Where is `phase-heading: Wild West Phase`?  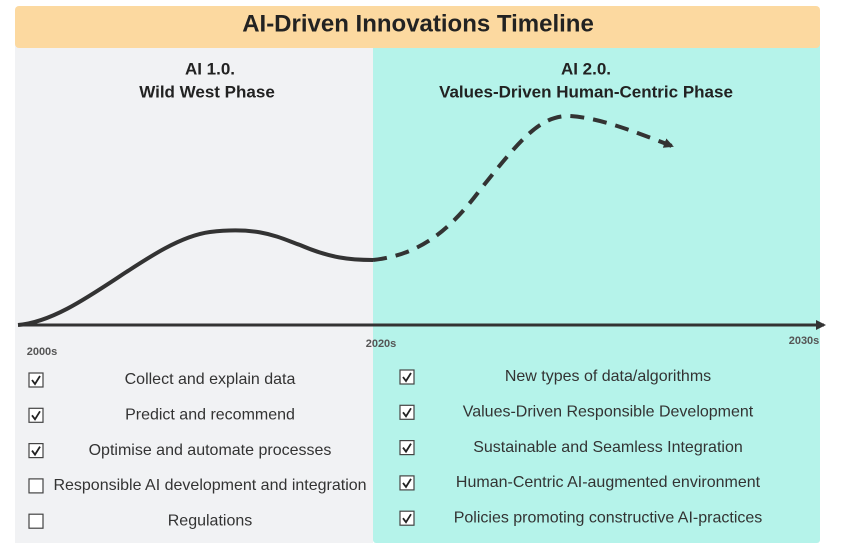
phase-heading: Wild West Phase is located at coordinates (207, 91).